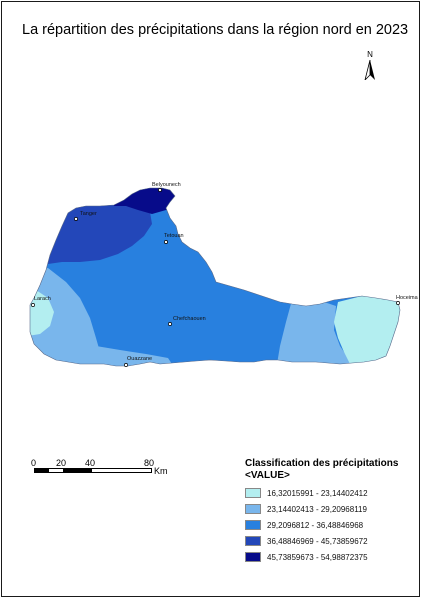  What do you see at coordinates (315, 525) in the screenshot?
I see `legend-label-3: 29,2096812 - 36,48846968` at bounding box center [315, 525].